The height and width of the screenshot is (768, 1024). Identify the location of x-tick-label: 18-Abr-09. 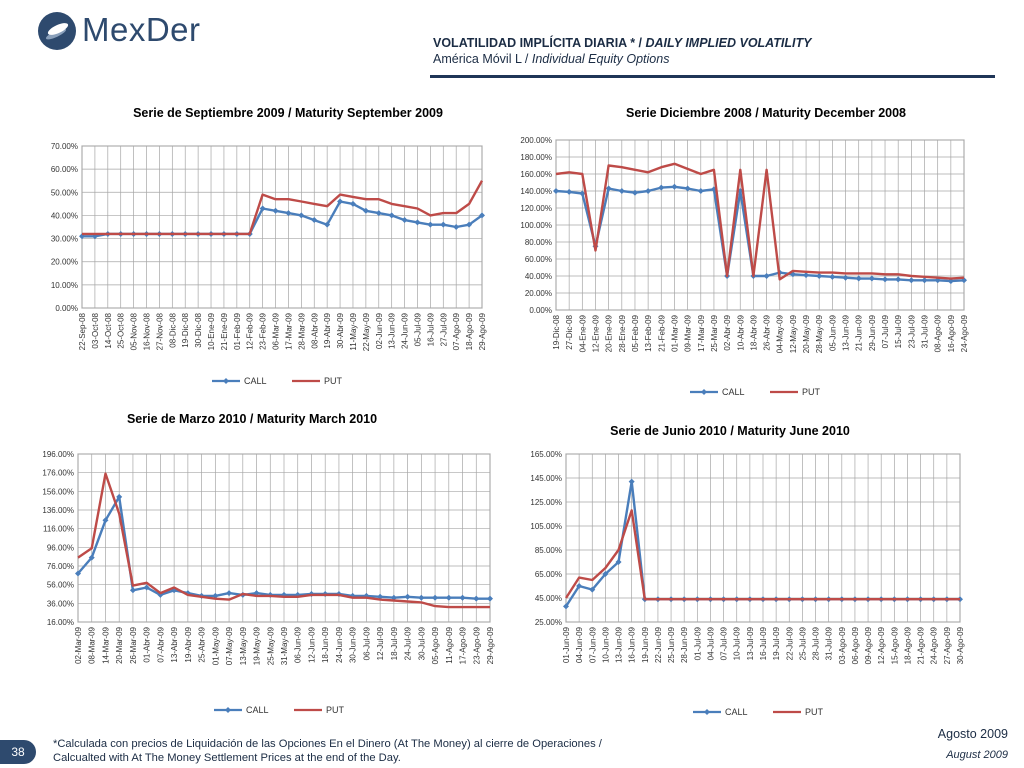
(753, 332).